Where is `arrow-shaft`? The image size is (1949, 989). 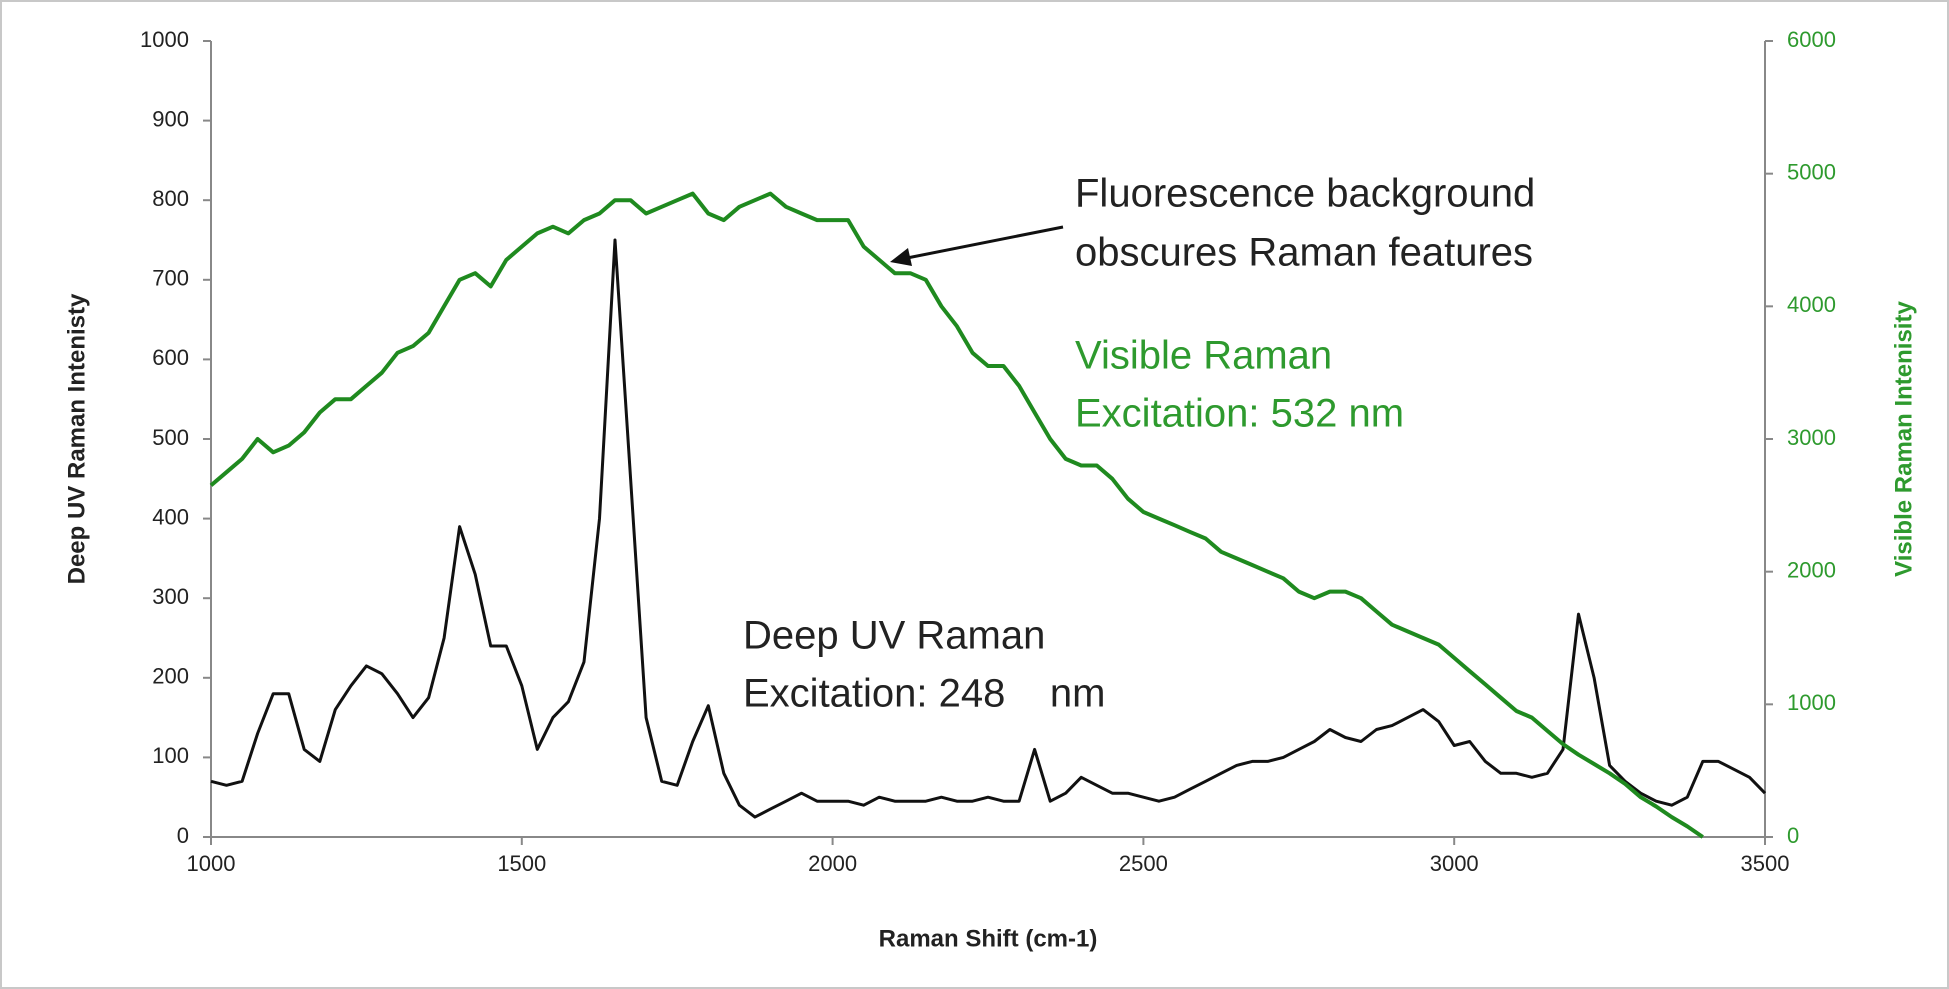
arrow-shaft is located at coordinates (982, 243).